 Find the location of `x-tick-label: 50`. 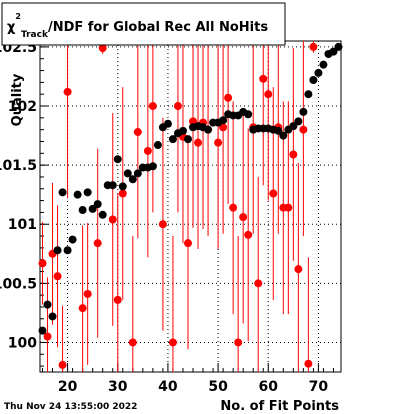

x-tick-label: 50 is located at coordinates (218, 387).